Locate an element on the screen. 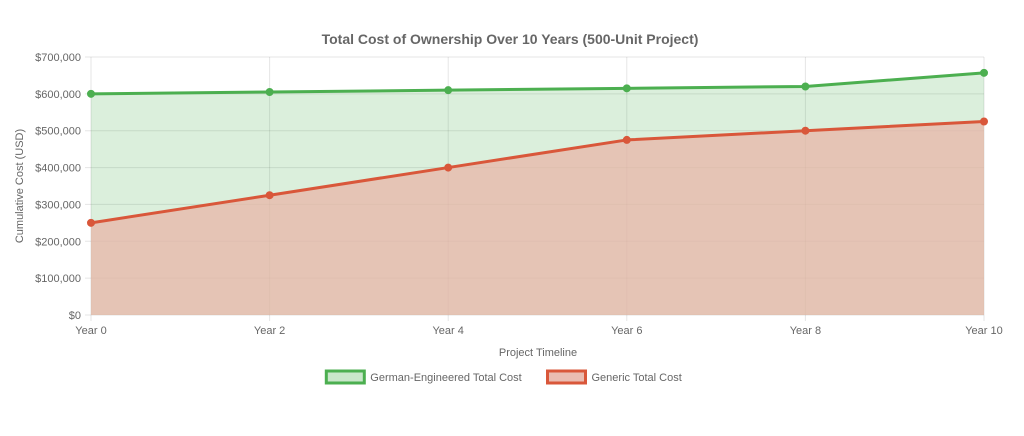 This screenshot has width=1024, height=436. y-tick-label: $0 is located at coordinates (75, 316).